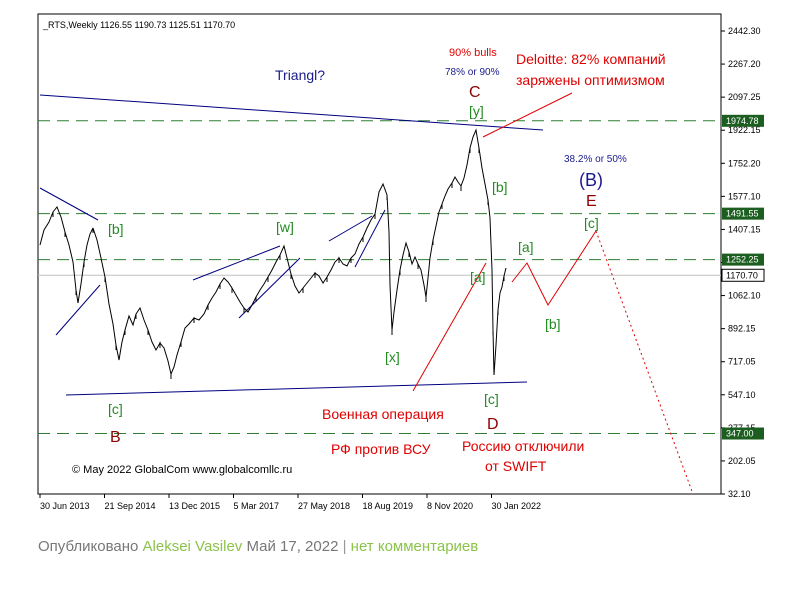 The image size is (802, 590). I want to click on wave-label-B: B, so click(115, 437).